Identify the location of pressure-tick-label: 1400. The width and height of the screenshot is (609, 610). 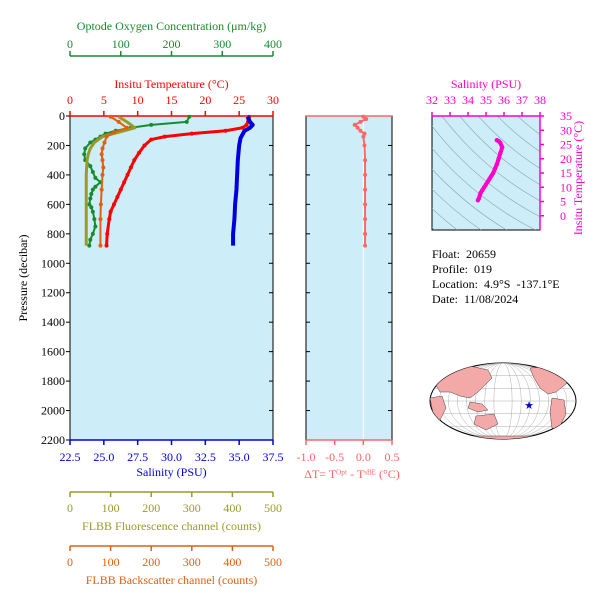
(53, 322).